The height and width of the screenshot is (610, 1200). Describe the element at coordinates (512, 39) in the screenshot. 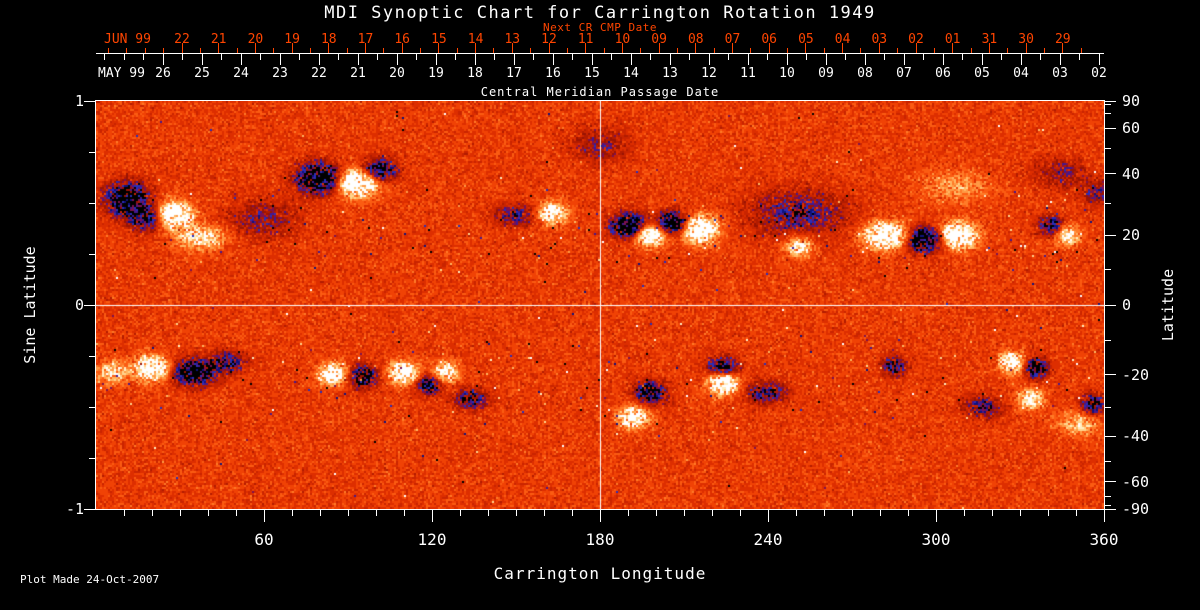

I see `cmp-day-label: 13` at that location.